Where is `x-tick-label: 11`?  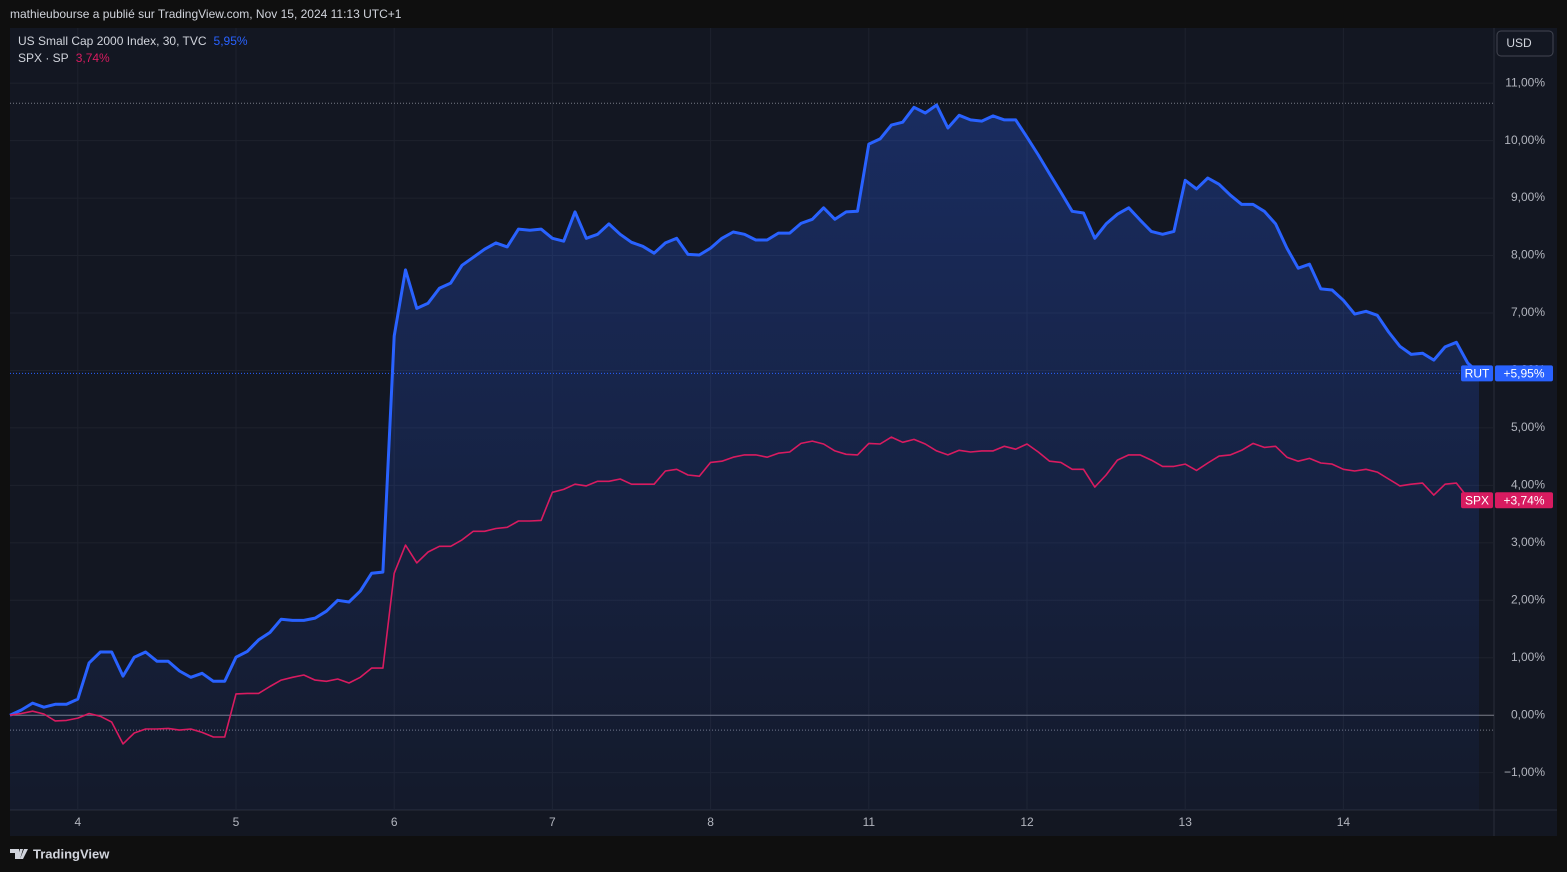 x-tick-label: 11 is located at coordinates (869, 822).